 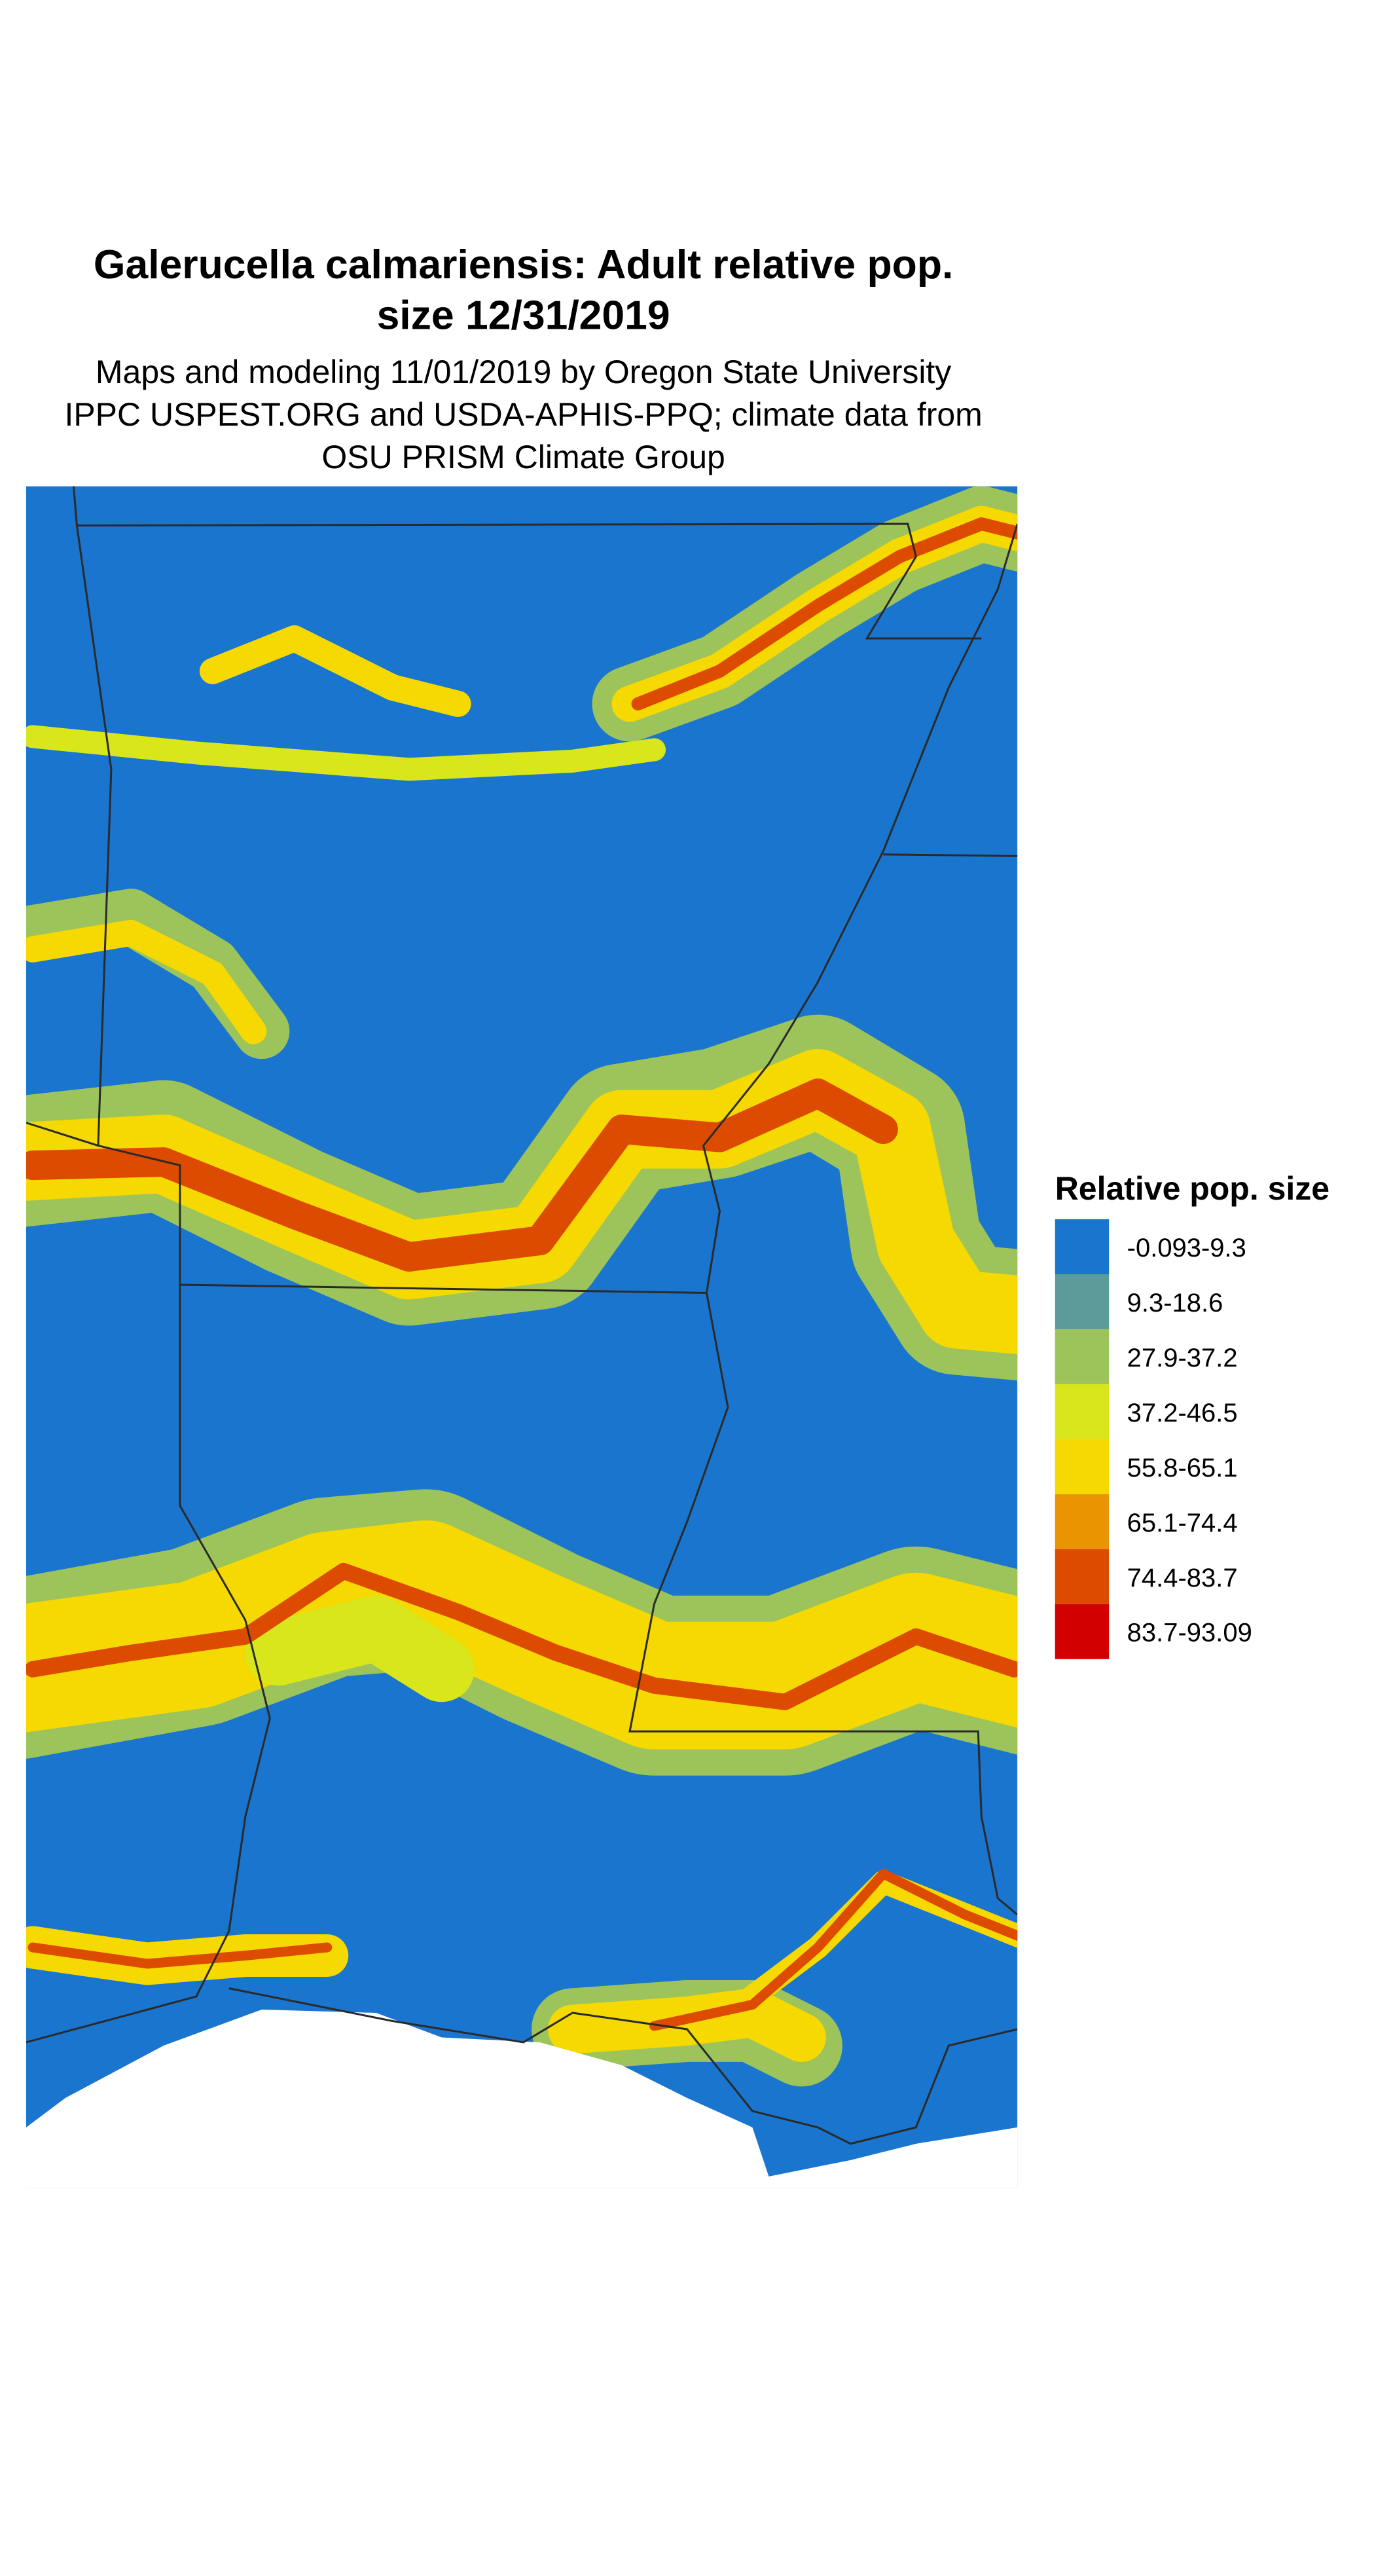 I want to click on legend-label: -0.093-9.3, so click(x=1186, y=1248).